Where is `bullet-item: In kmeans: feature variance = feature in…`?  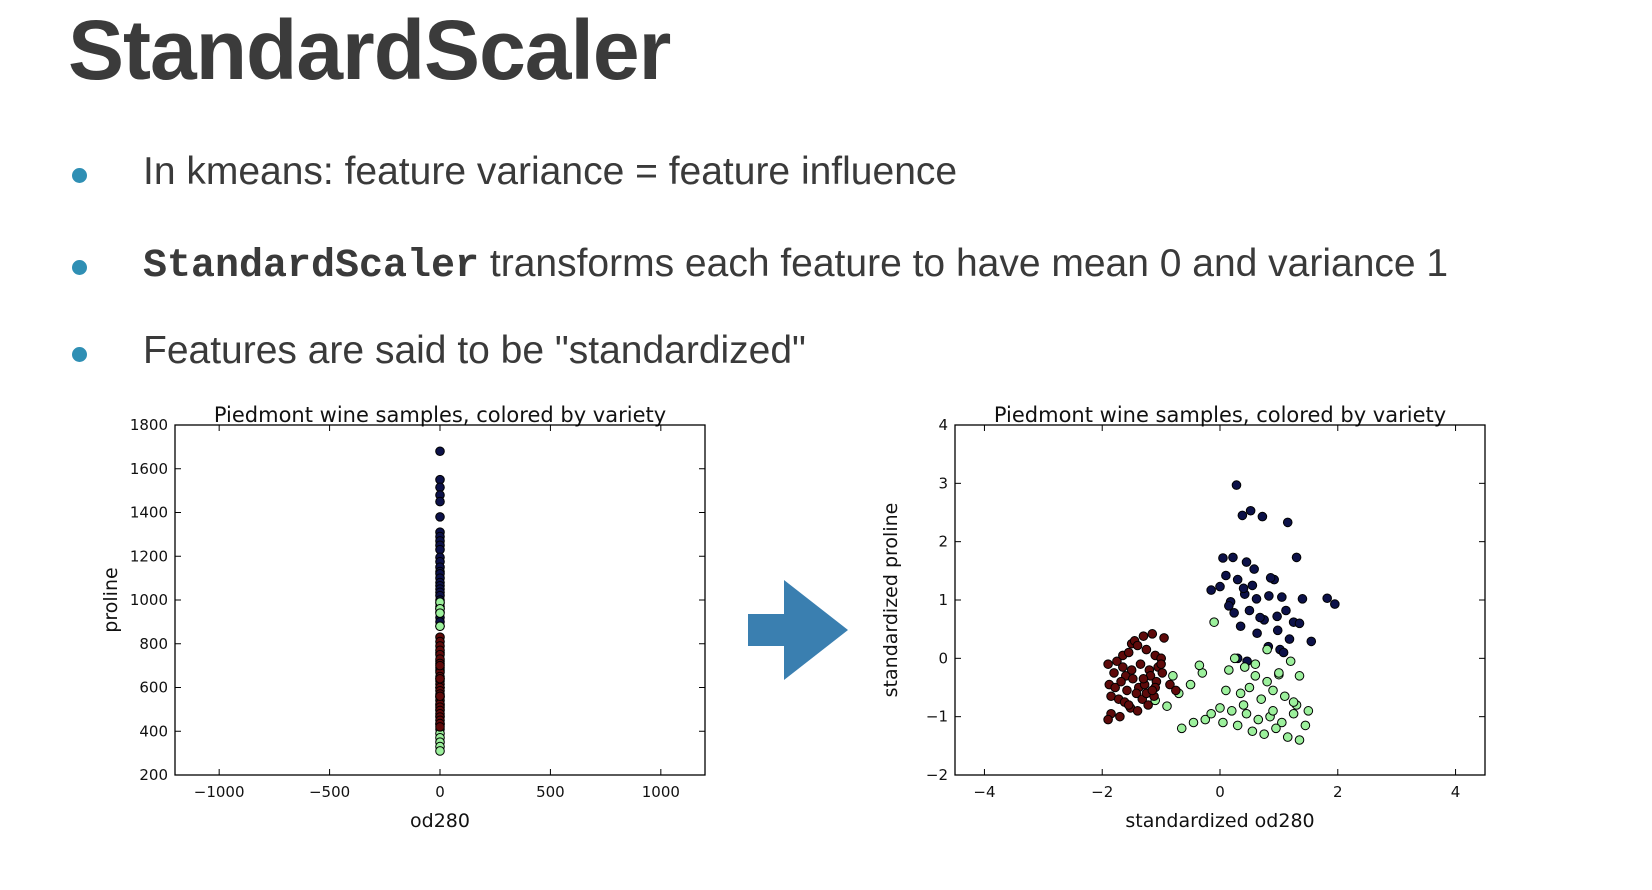
bullet-item: In kmeans: feature variance = feature in… is located at coordinates (800, 172).